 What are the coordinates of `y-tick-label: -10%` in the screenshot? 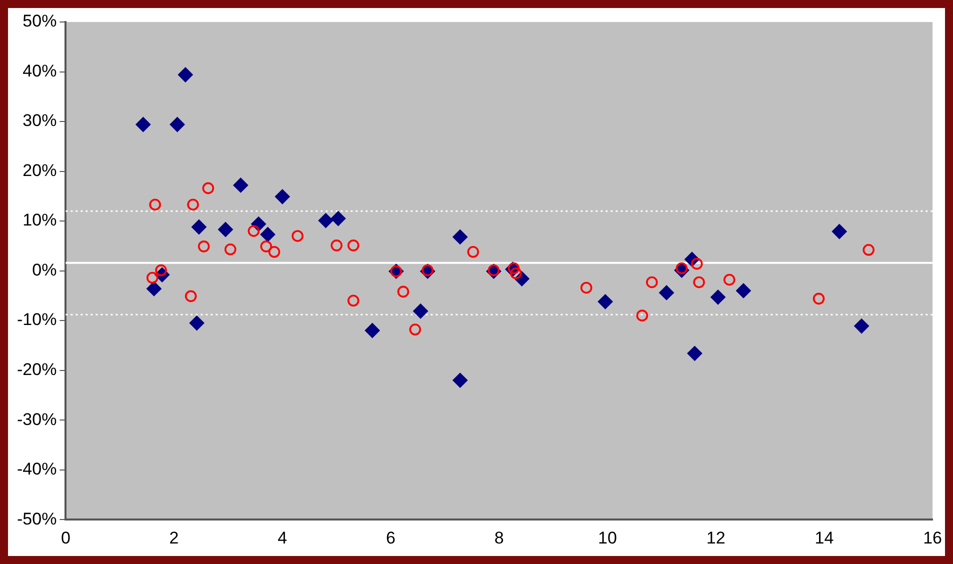 It's located at (37, 320).